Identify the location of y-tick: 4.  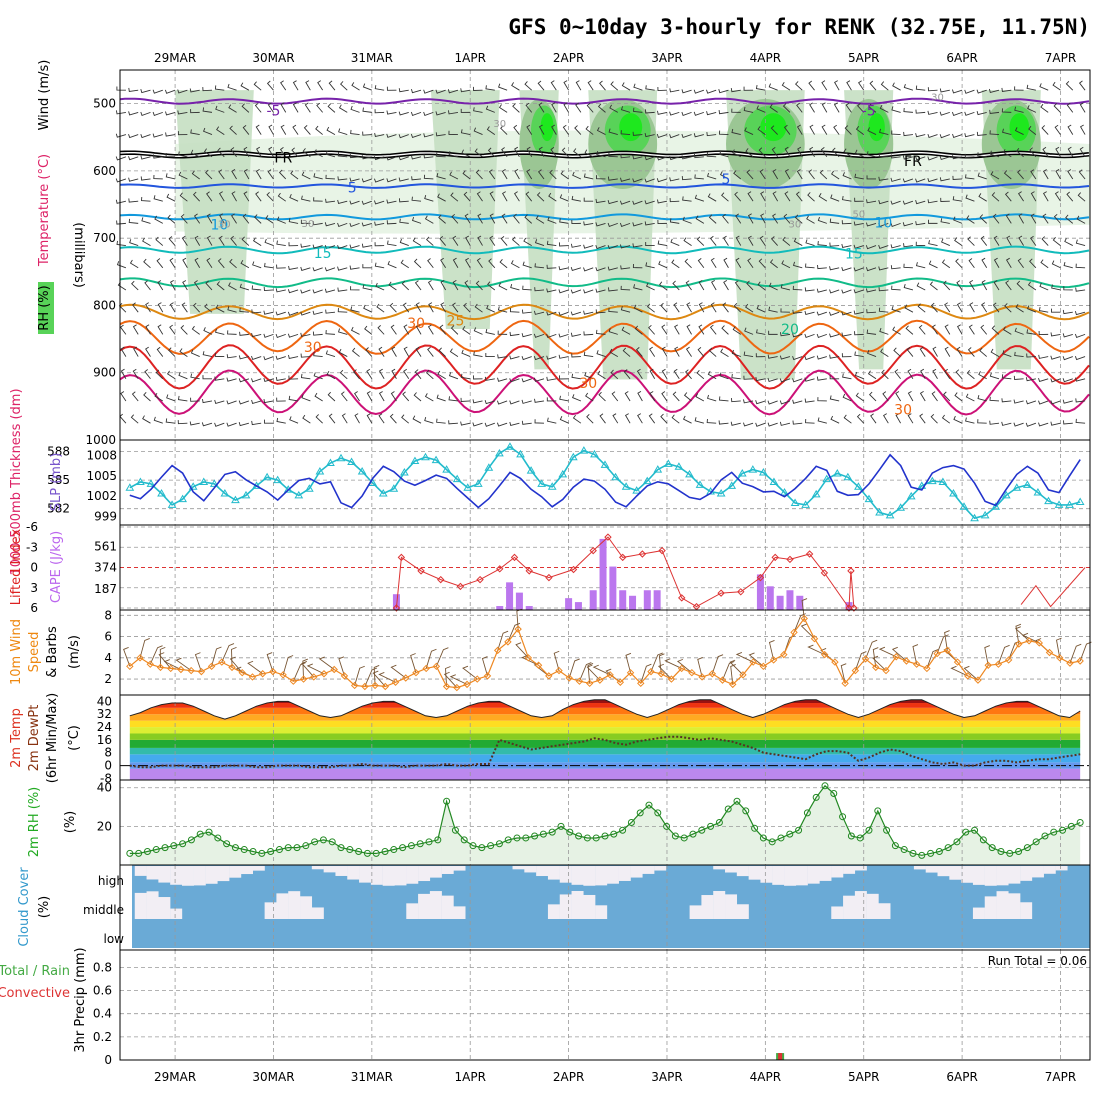
(108, 658).